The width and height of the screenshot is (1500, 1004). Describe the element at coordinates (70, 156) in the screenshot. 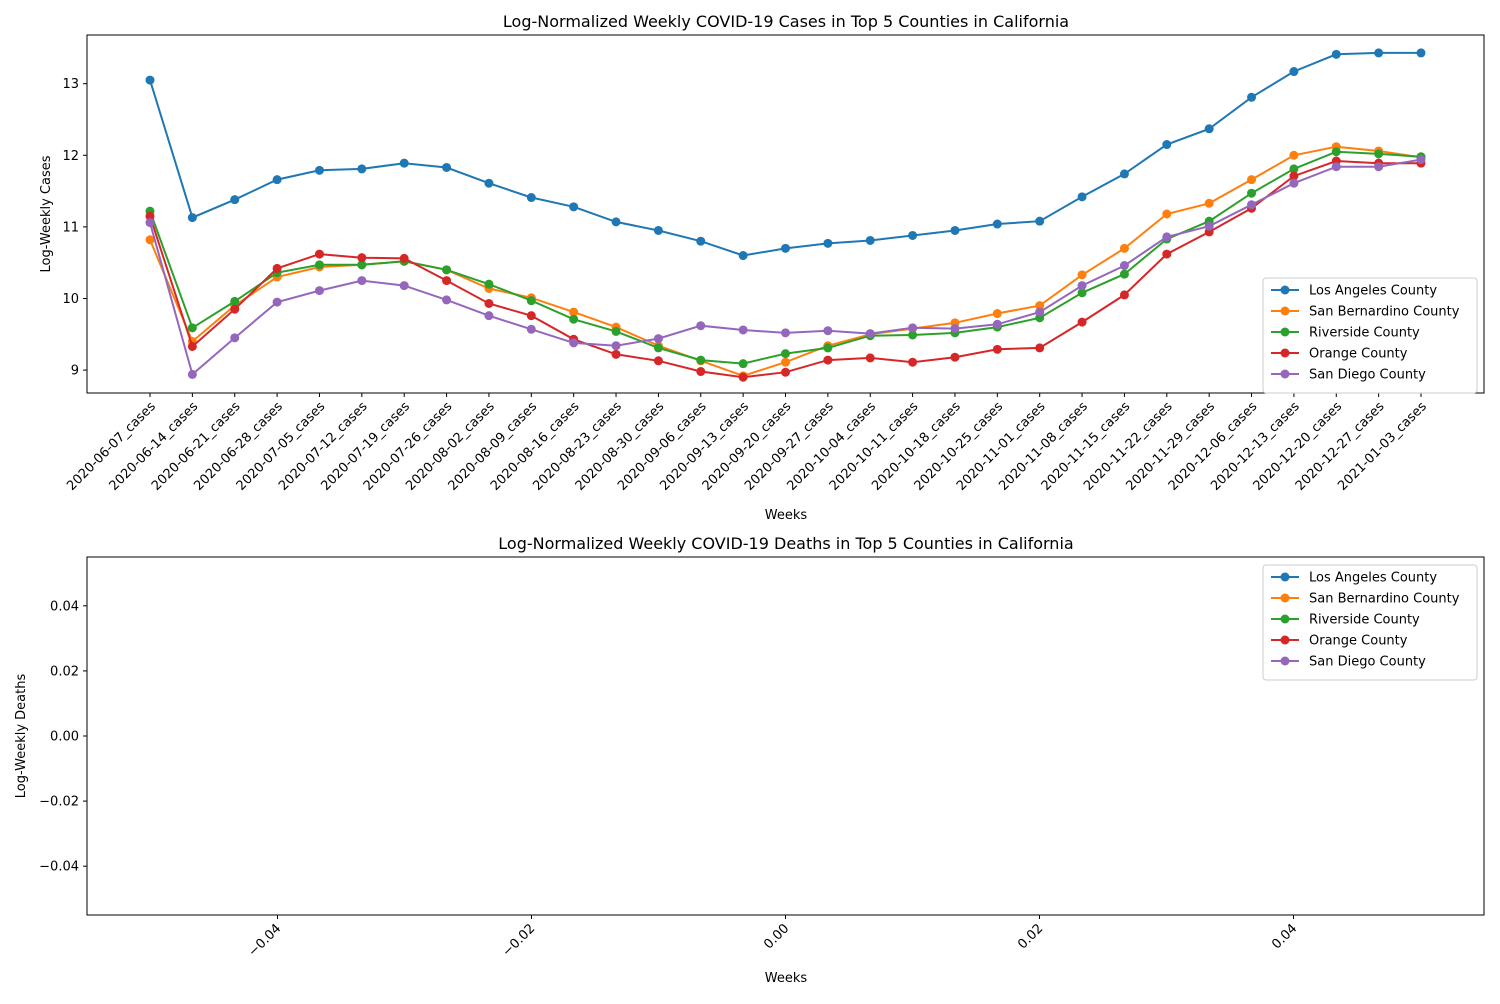

I see `cases-y-tick-label: 12` at that location.